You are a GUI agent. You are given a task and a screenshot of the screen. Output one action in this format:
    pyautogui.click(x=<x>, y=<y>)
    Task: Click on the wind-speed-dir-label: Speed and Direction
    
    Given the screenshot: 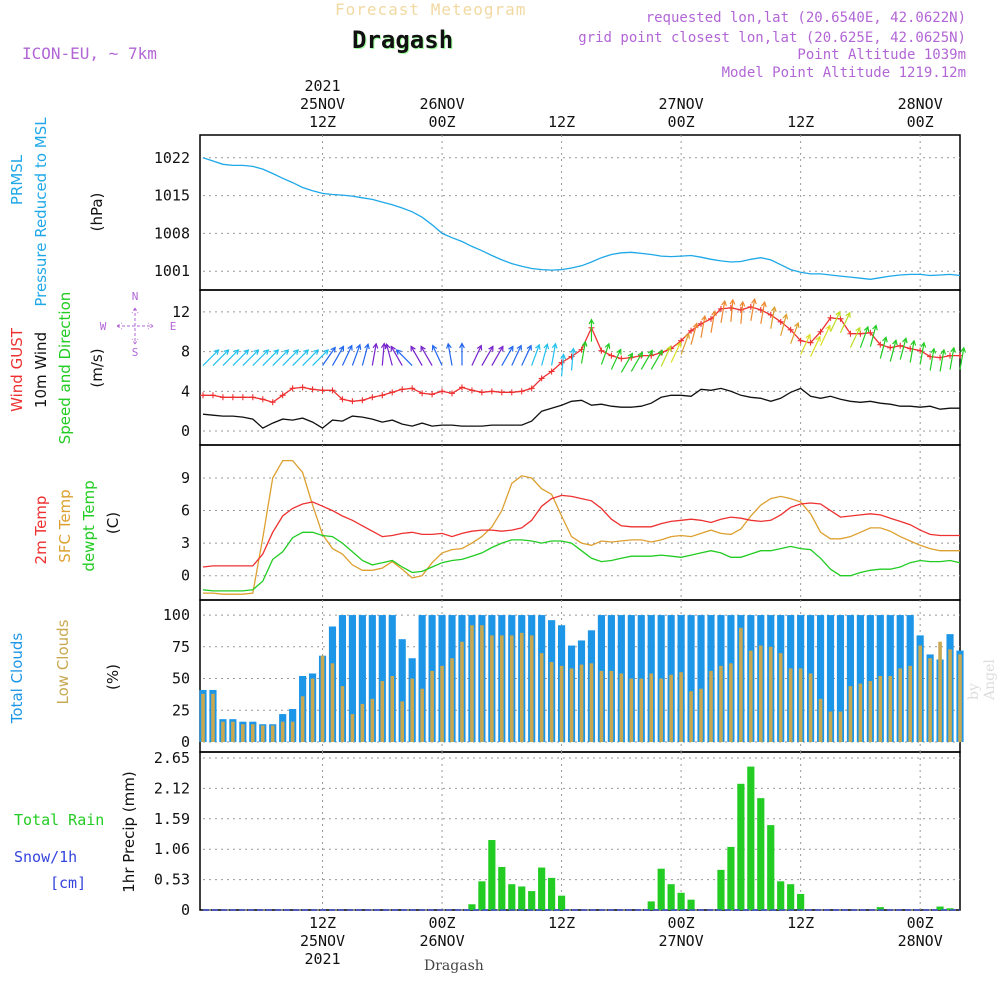 What is the action you would take?
    pyautogui.click(x=65, y=368)
    